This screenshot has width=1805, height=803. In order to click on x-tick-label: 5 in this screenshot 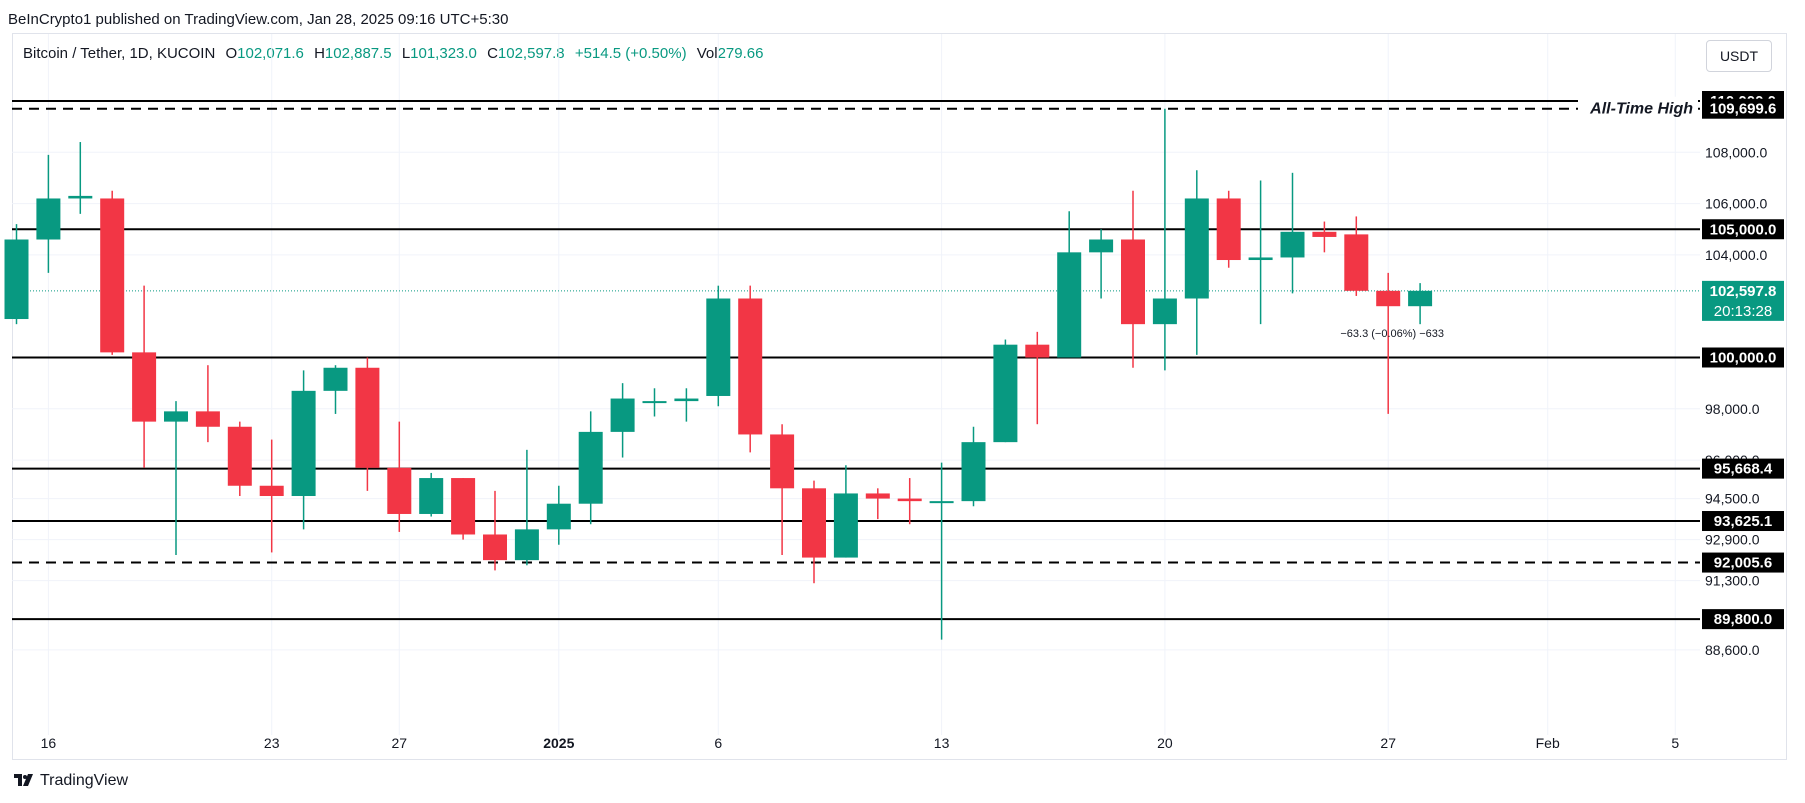, I will do `click(1675, 743)`.